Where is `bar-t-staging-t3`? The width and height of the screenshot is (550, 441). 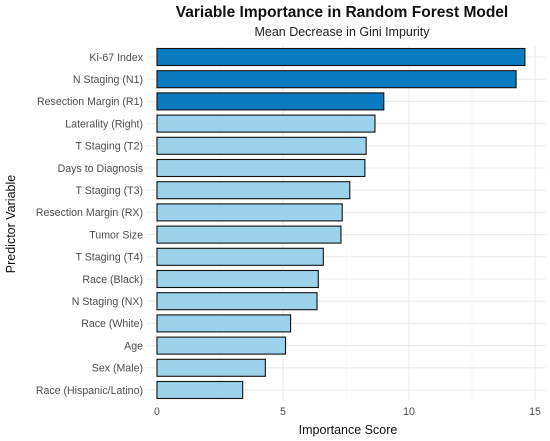 bar-t-staging-t3 is located at coordinates (253, 190).